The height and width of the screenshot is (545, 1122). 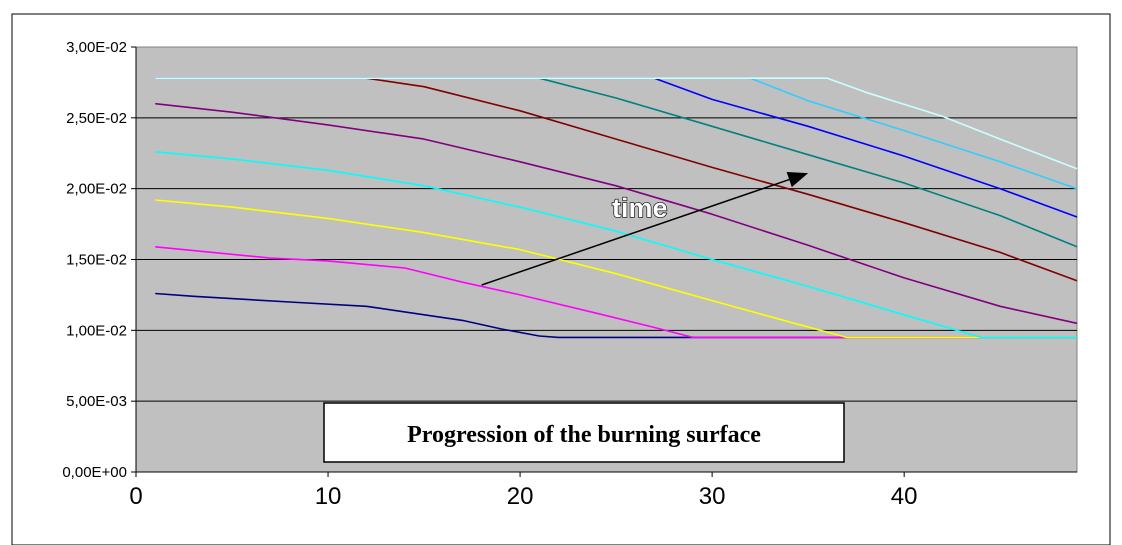 I want to click on title-box, so click(x=584, y=432).